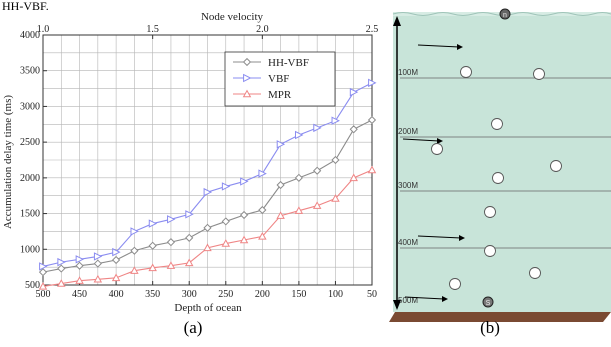 The height and width of the screenshot is (347, 611). Describe the element at coordinates (335, 294) in the screenshot. I see `x-tick-label: 100` at that location.